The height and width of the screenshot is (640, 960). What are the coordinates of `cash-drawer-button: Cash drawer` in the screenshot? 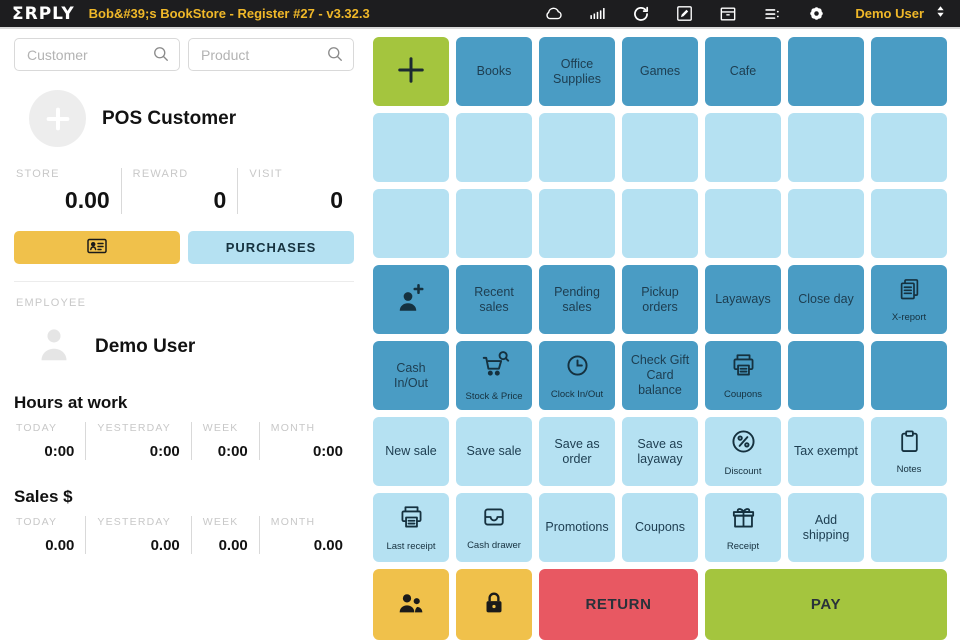 It's located at (494, 527).